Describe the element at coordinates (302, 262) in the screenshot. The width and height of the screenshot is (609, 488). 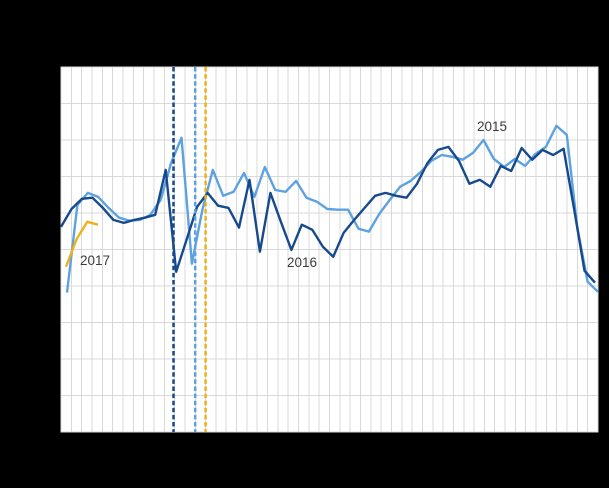
I see `series-label-2016: 2016` at that location.